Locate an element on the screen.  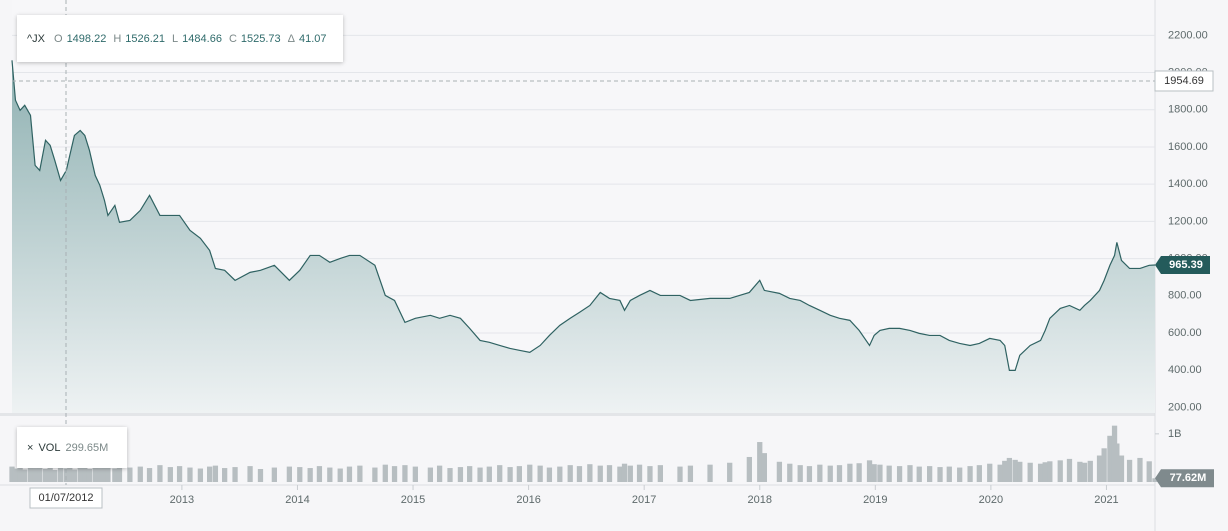
ohlc-value: 1498.22 is located at coordinates (86, 38).